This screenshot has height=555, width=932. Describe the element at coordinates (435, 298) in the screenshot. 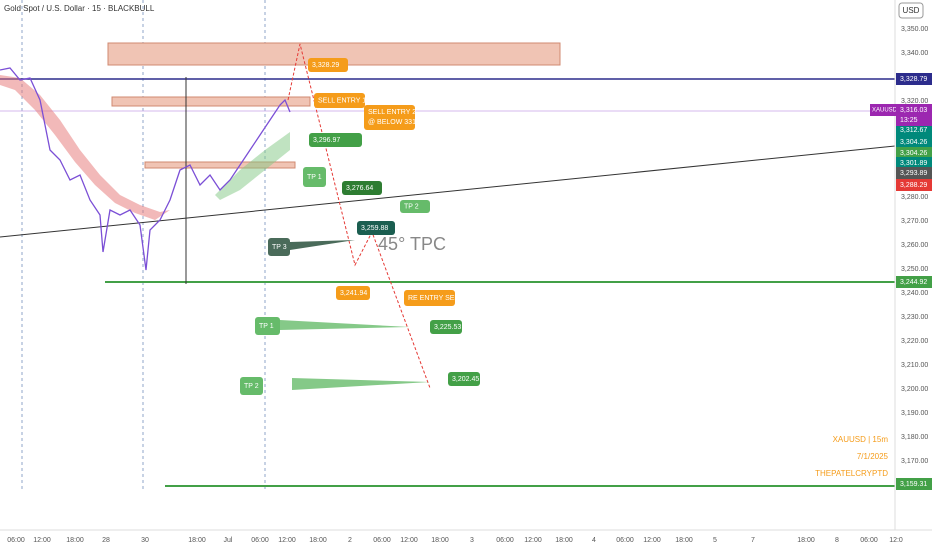

I see `annotation-text: RE ENTRY SELL` at that location.